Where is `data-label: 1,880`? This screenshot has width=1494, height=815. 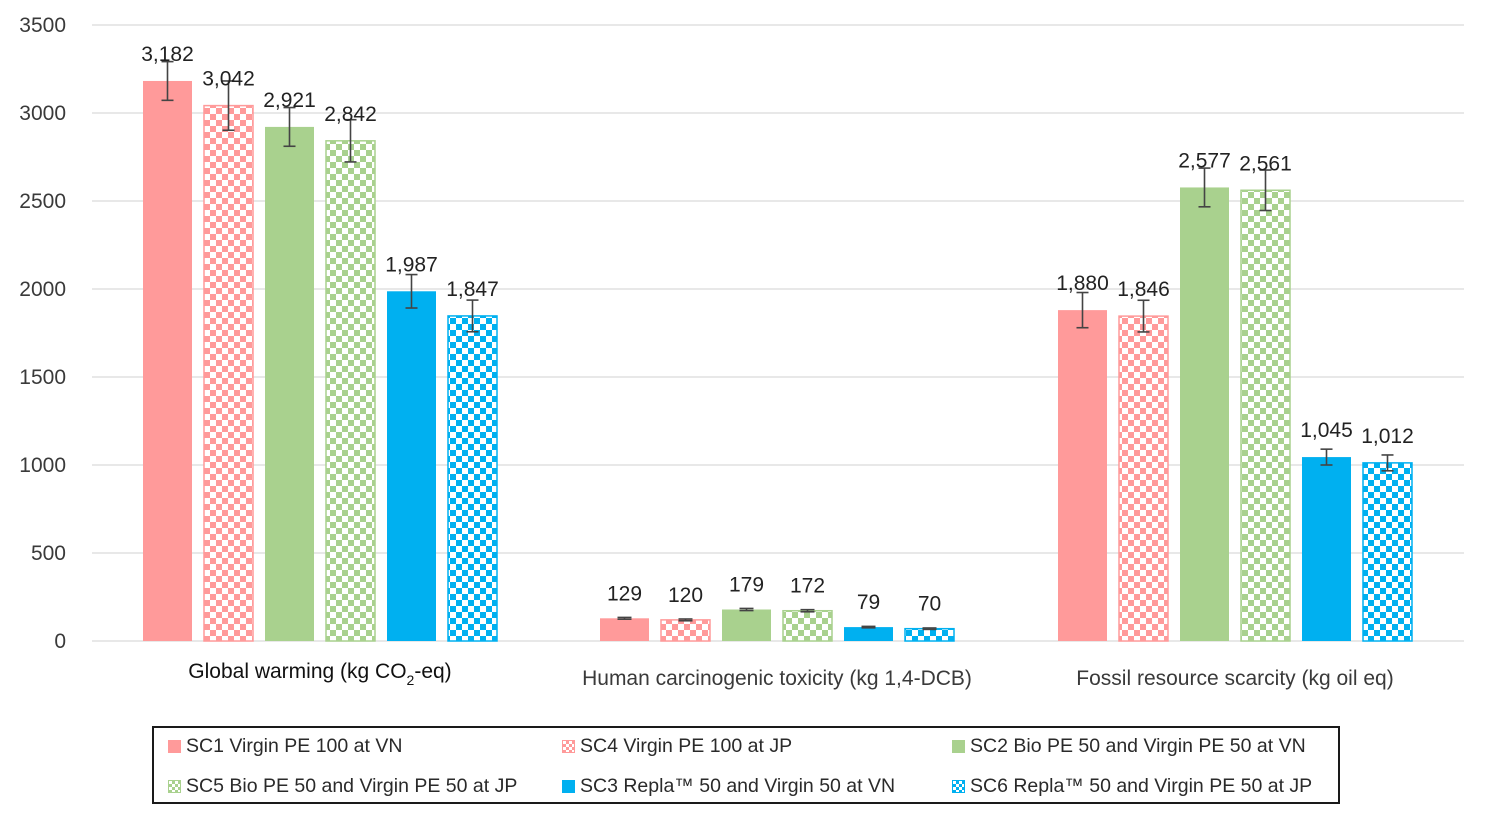
data-label: 1,880 is located at coordinates (1082, 283).